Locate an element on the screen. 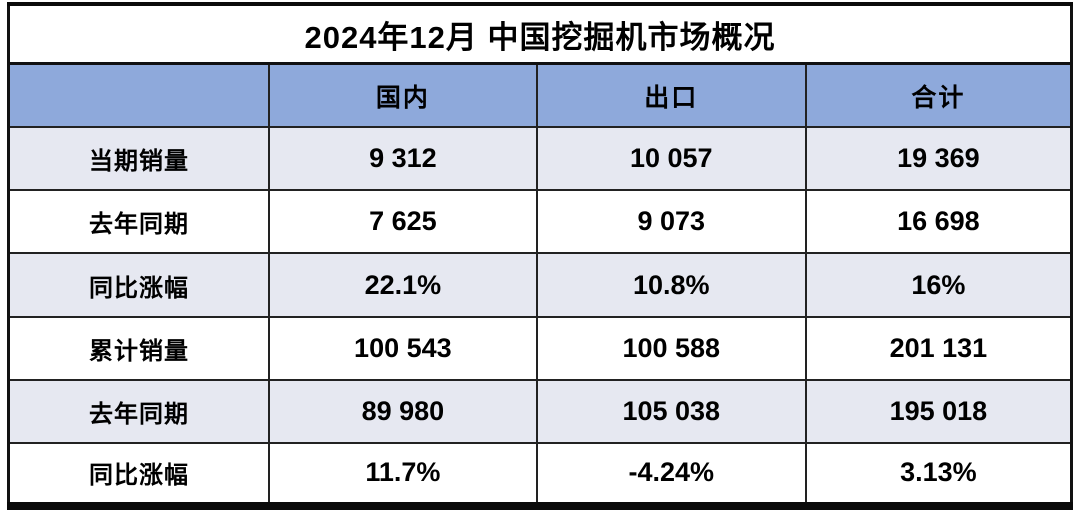  table-row-yoy-cumulative: 同比涨幅 11.7% -4.24% 3.13% is located at coordinates (540, 474).